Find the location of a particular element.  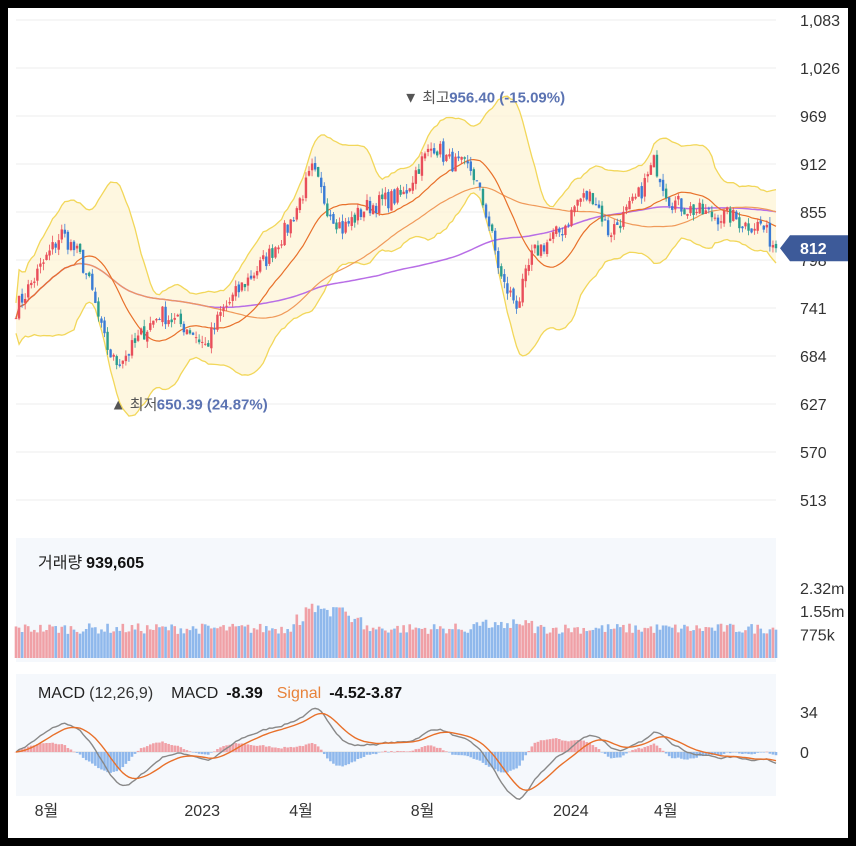

macd-title: MACD is located at coordinates (62, 693).